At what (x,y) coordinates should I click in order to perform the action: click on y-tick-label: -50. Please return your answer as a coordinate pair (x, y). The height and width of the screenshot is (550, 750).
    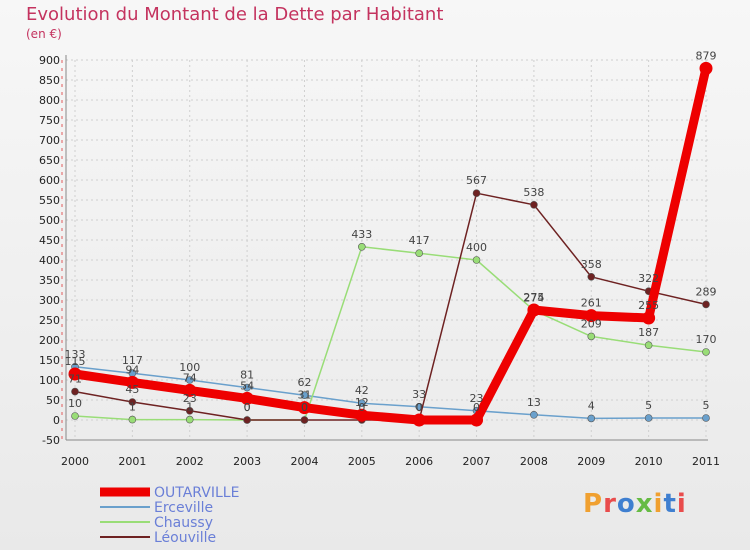
    Looking at the image, I should click on (51, 440).